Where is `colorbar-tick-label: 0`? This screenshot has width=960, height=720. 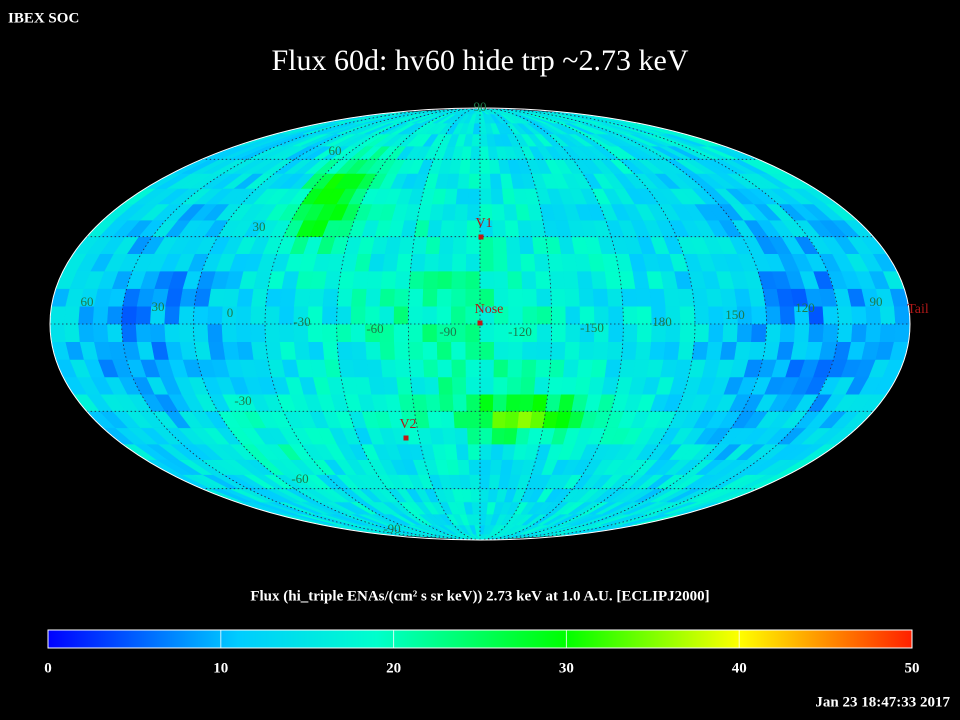
colorbar-tick-label: 0 is located at coordinates (48, 668).